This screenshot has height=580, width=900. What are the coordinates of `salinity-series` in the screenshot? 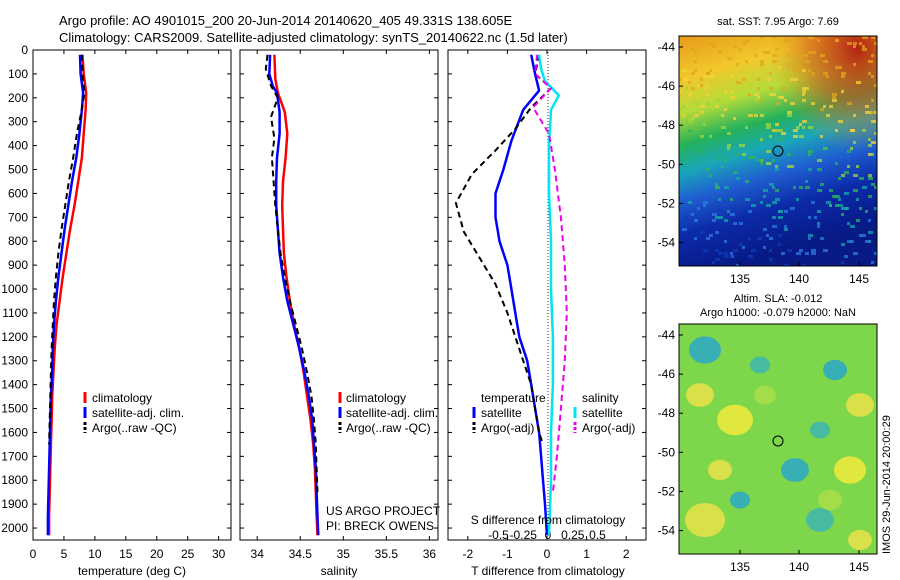 It's located at (292, 295).